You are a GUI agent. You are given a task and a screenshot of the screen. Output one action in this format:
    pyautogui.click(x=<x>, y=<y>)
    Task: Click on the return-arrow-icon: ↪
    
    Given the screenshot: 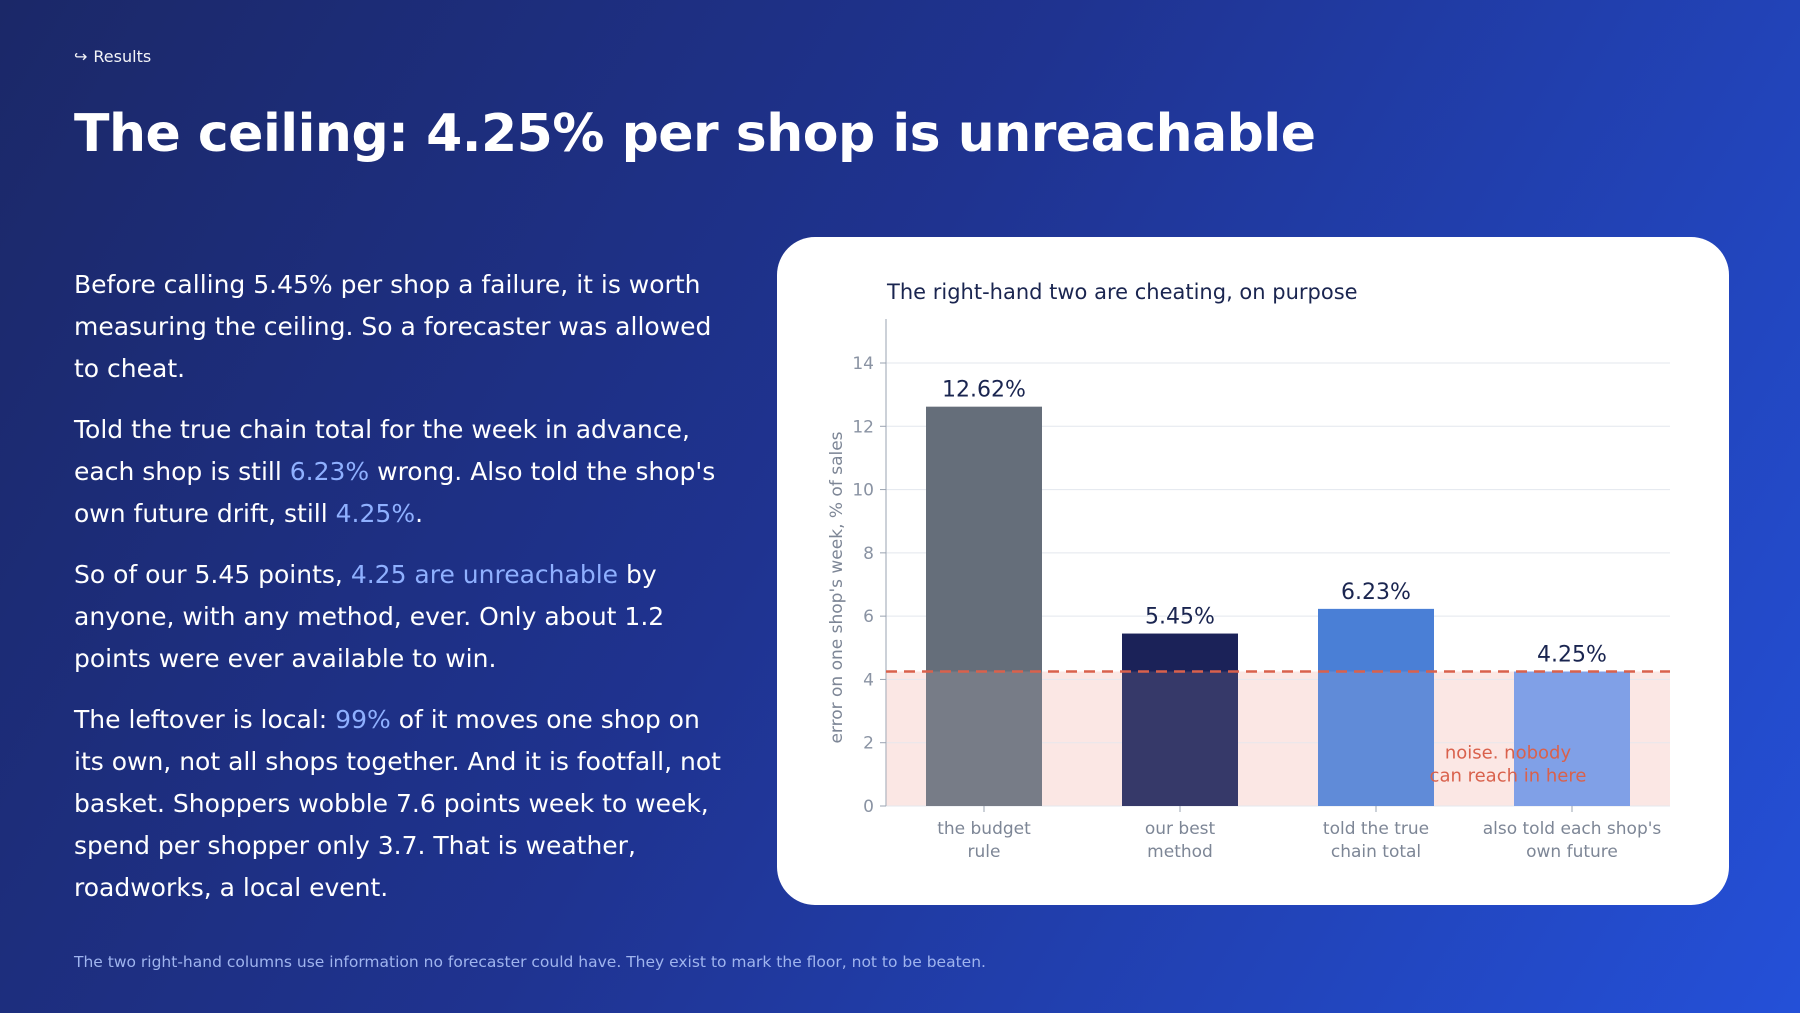 What is the action you would take?
    pyautogui.click(x=81, y=56)
    